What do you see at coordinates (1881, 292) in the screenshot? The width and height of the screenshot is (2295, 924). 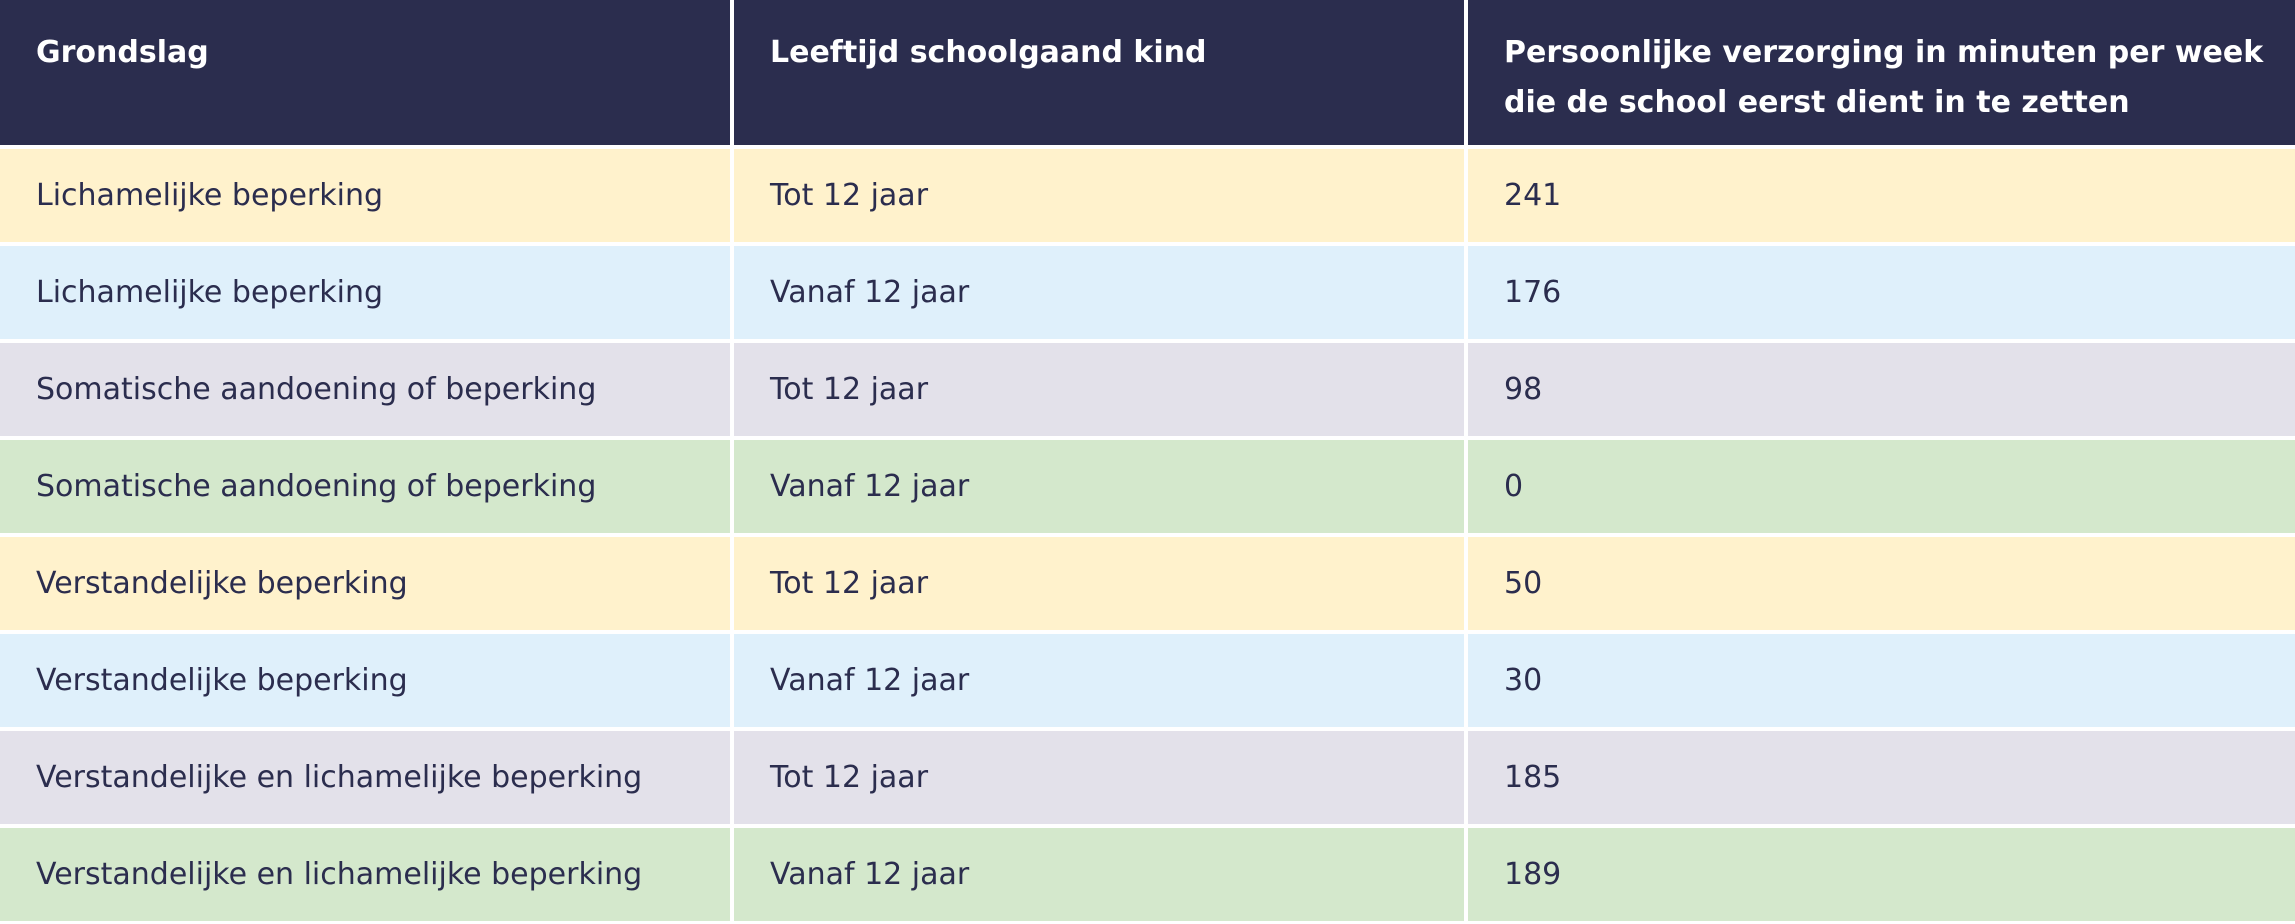 I see `cell-minuten: 176` at bounding box center [1881, 292].